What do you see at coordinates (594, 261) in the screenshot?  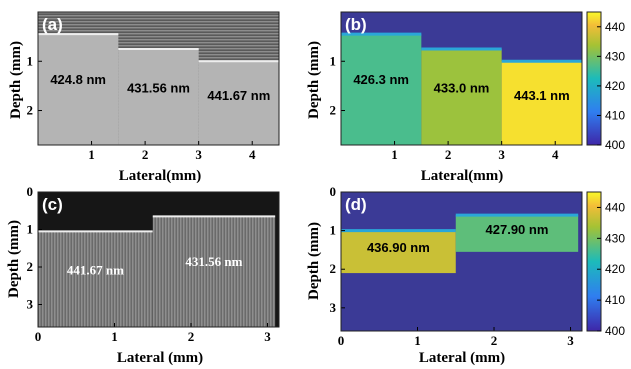 I see `panel-d-colorbar` at bounding box center [594, 261].